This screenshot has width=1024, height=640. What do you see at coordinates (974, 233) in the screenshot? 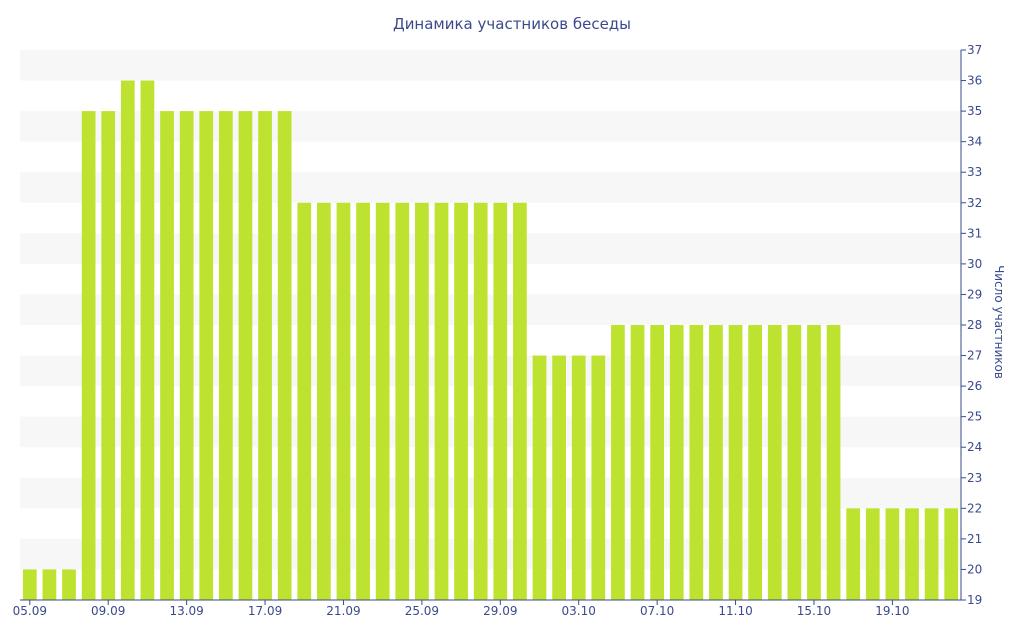
I see `y-tick-label: 31` at bounding box center [974, 233].